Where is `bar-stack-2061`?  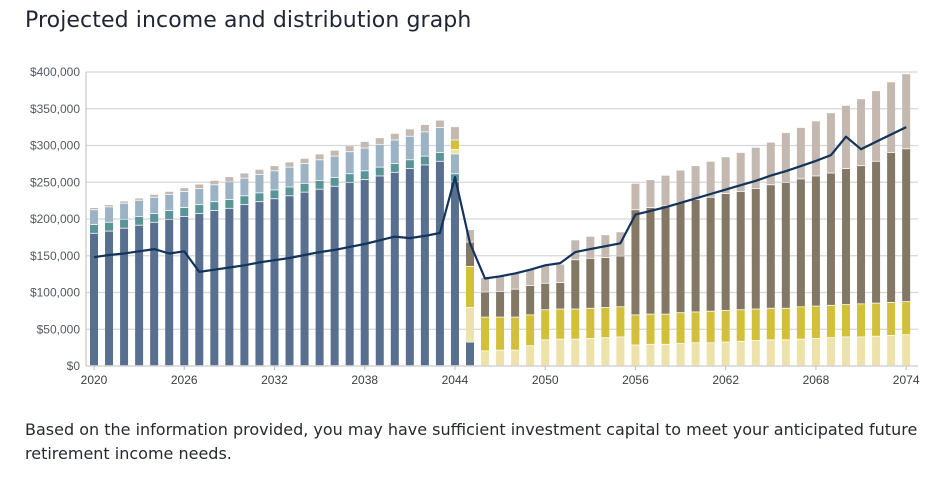 bar-stack-2061 is located at coordinates (710, 263).